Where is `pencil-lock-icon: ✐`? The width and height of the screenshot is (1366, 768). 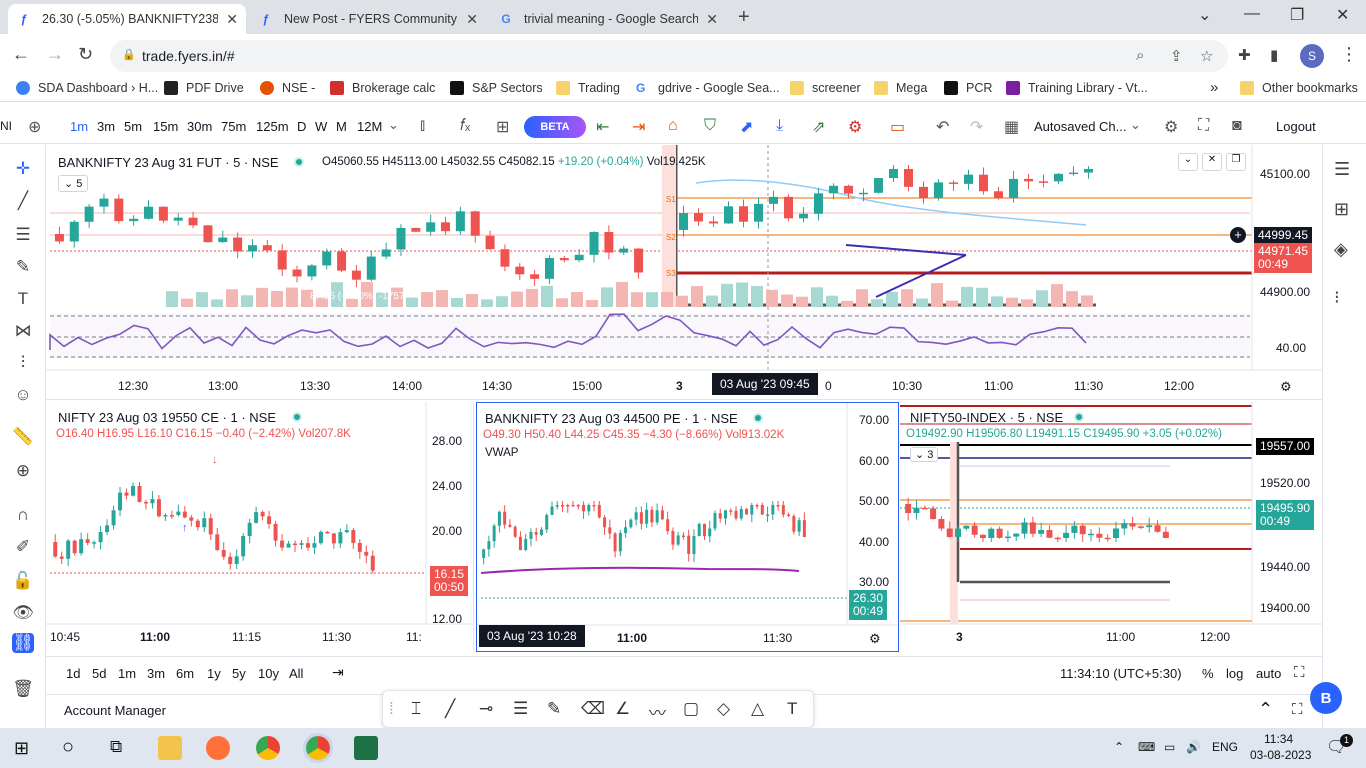
pencil-lock-icon: ✐ is located at coordinates (23, 546).